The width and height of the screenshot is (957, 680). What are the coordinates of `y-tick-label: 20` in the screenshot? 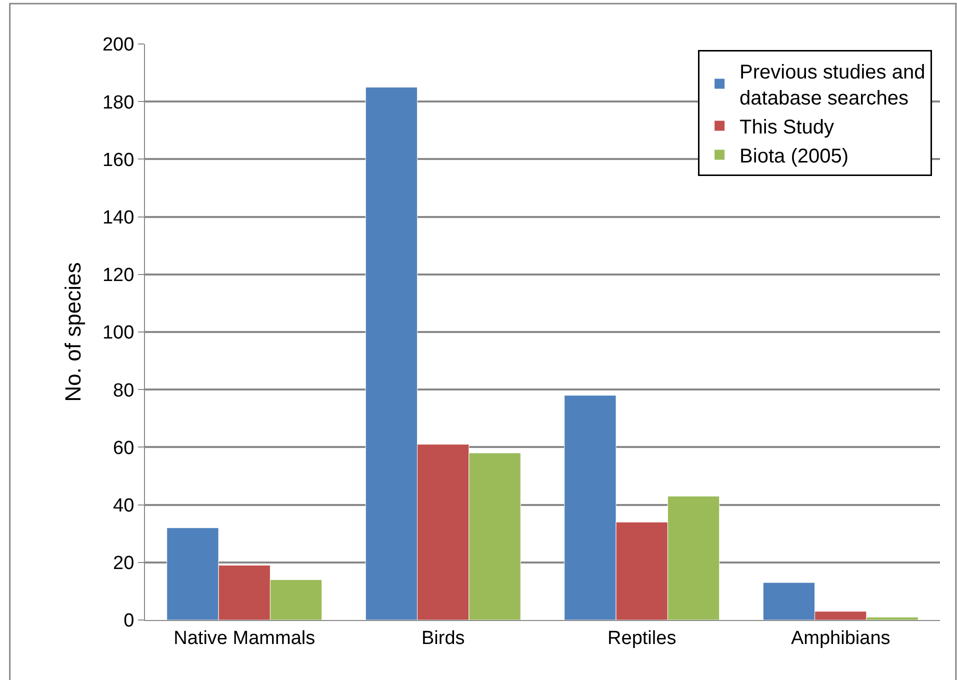 It's located at (123, 563).